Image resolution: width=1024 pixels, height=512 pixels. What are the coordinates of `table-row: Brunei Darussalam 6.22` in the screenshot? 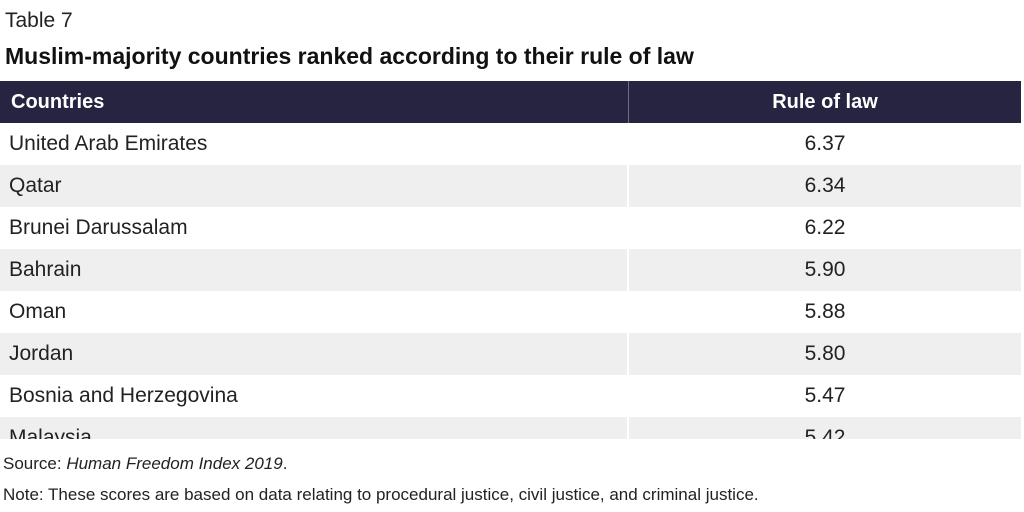 It's located at (510, 228).